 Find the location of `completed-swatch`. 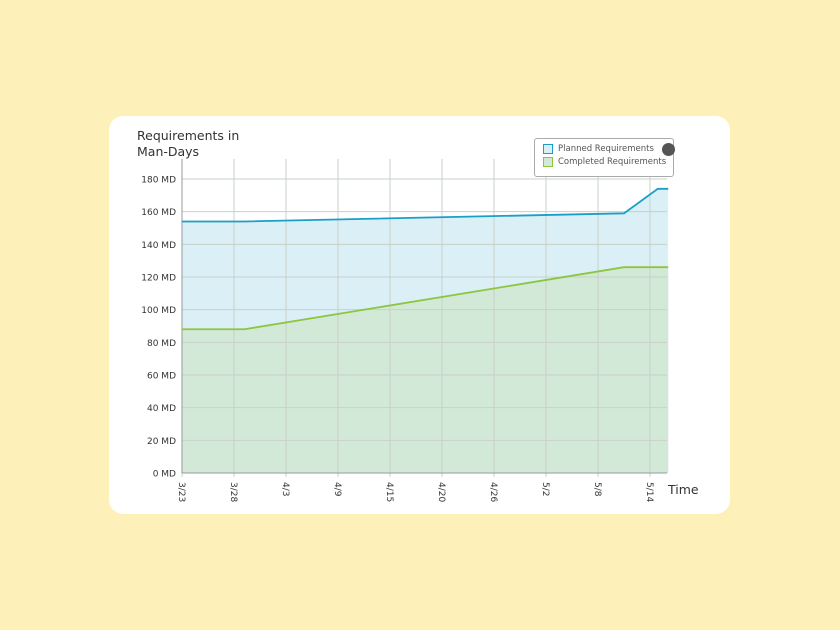

completed-swatch is located at coordinates (548, 162).